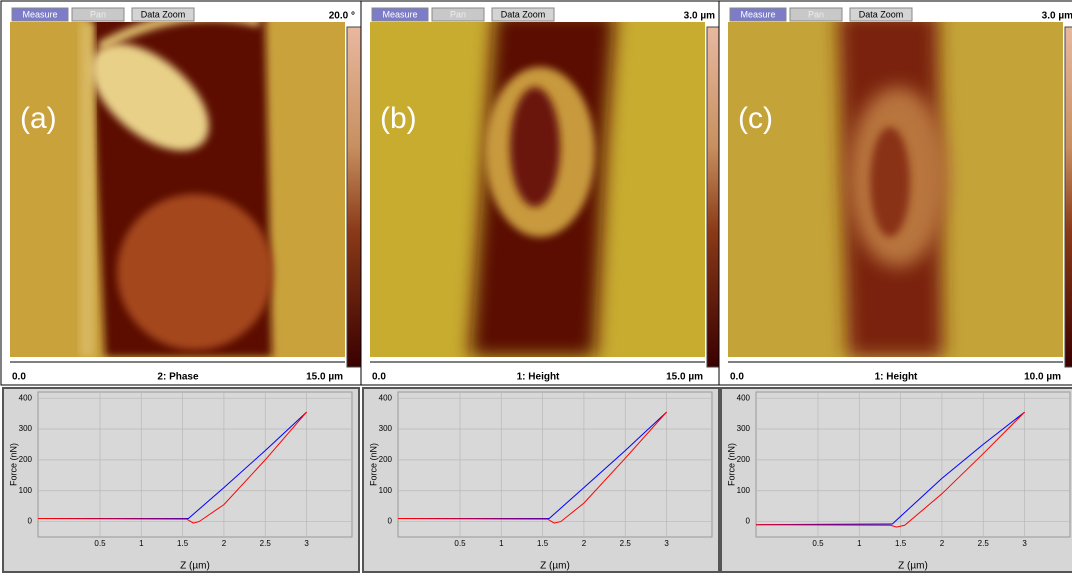  I want to click on arc, so click(178, 37).